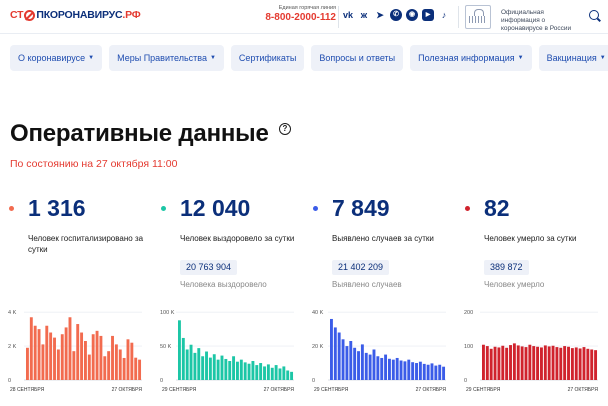  I want to click on telegram-icon: ➤, so click(380, 15).